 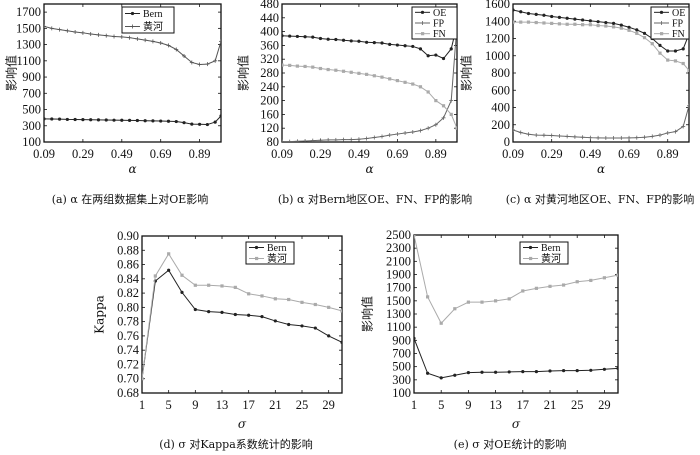 What do you see at coordinates (128, 307) in the screenshot?
I see `y-tick-label: 0.80` at bounding box center [128, 307].